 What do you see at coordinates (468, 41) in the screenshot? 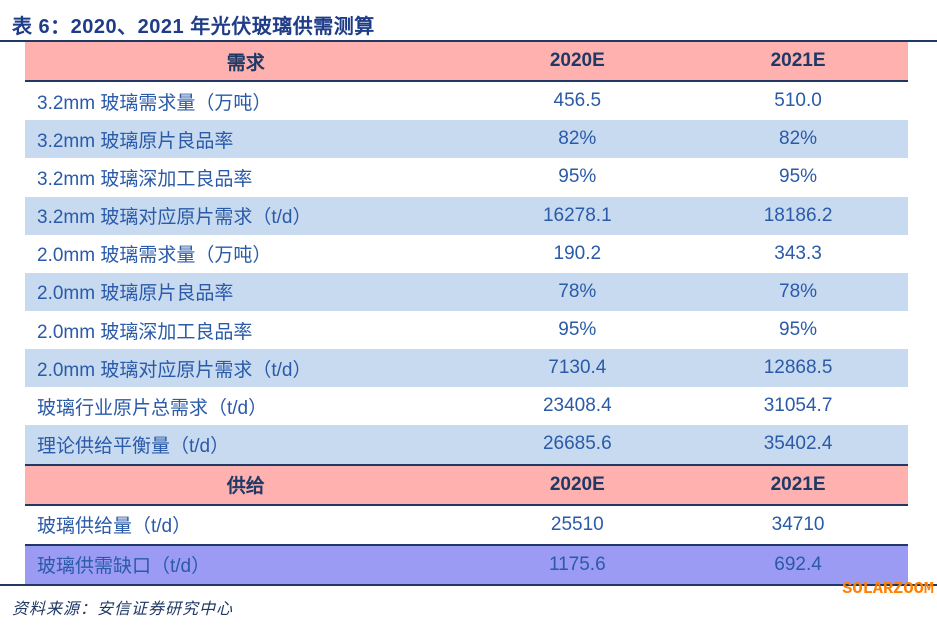
I see `title-divider` at bounding box center [468, 41].